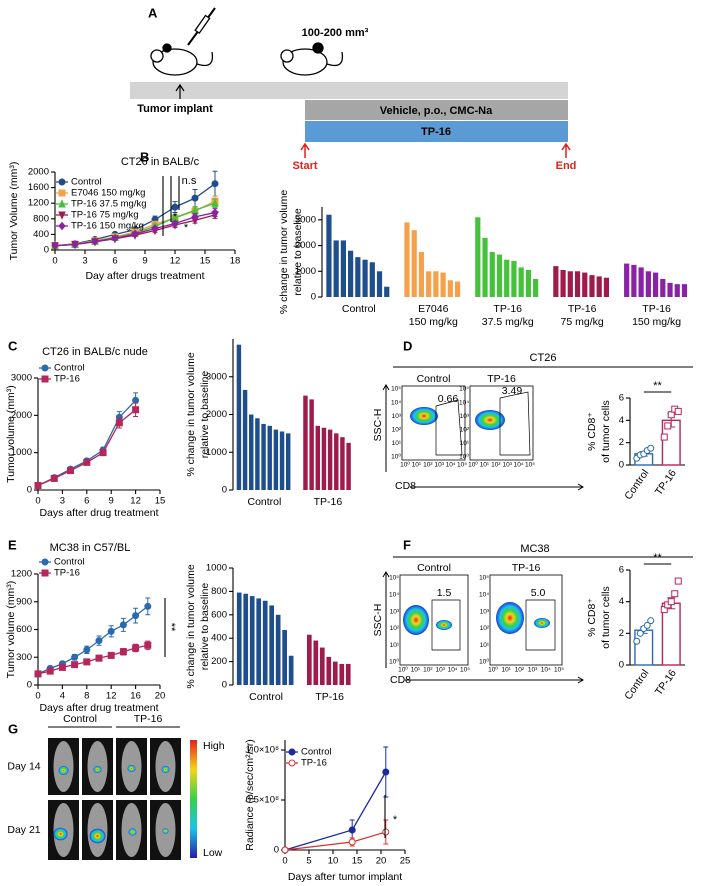 The image size is (703, 886). Describe the element at coordinates (21, 574) in the screenshot. I see `y-tick-label: 1200` at that location.